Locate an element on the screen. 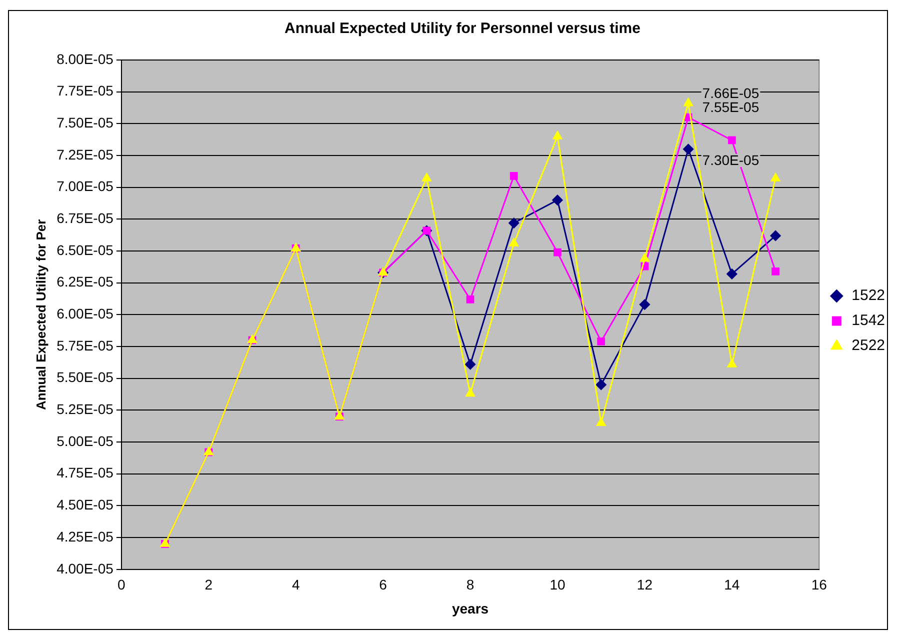  x-tick-label: 4 is located at coordinates (296, 584).